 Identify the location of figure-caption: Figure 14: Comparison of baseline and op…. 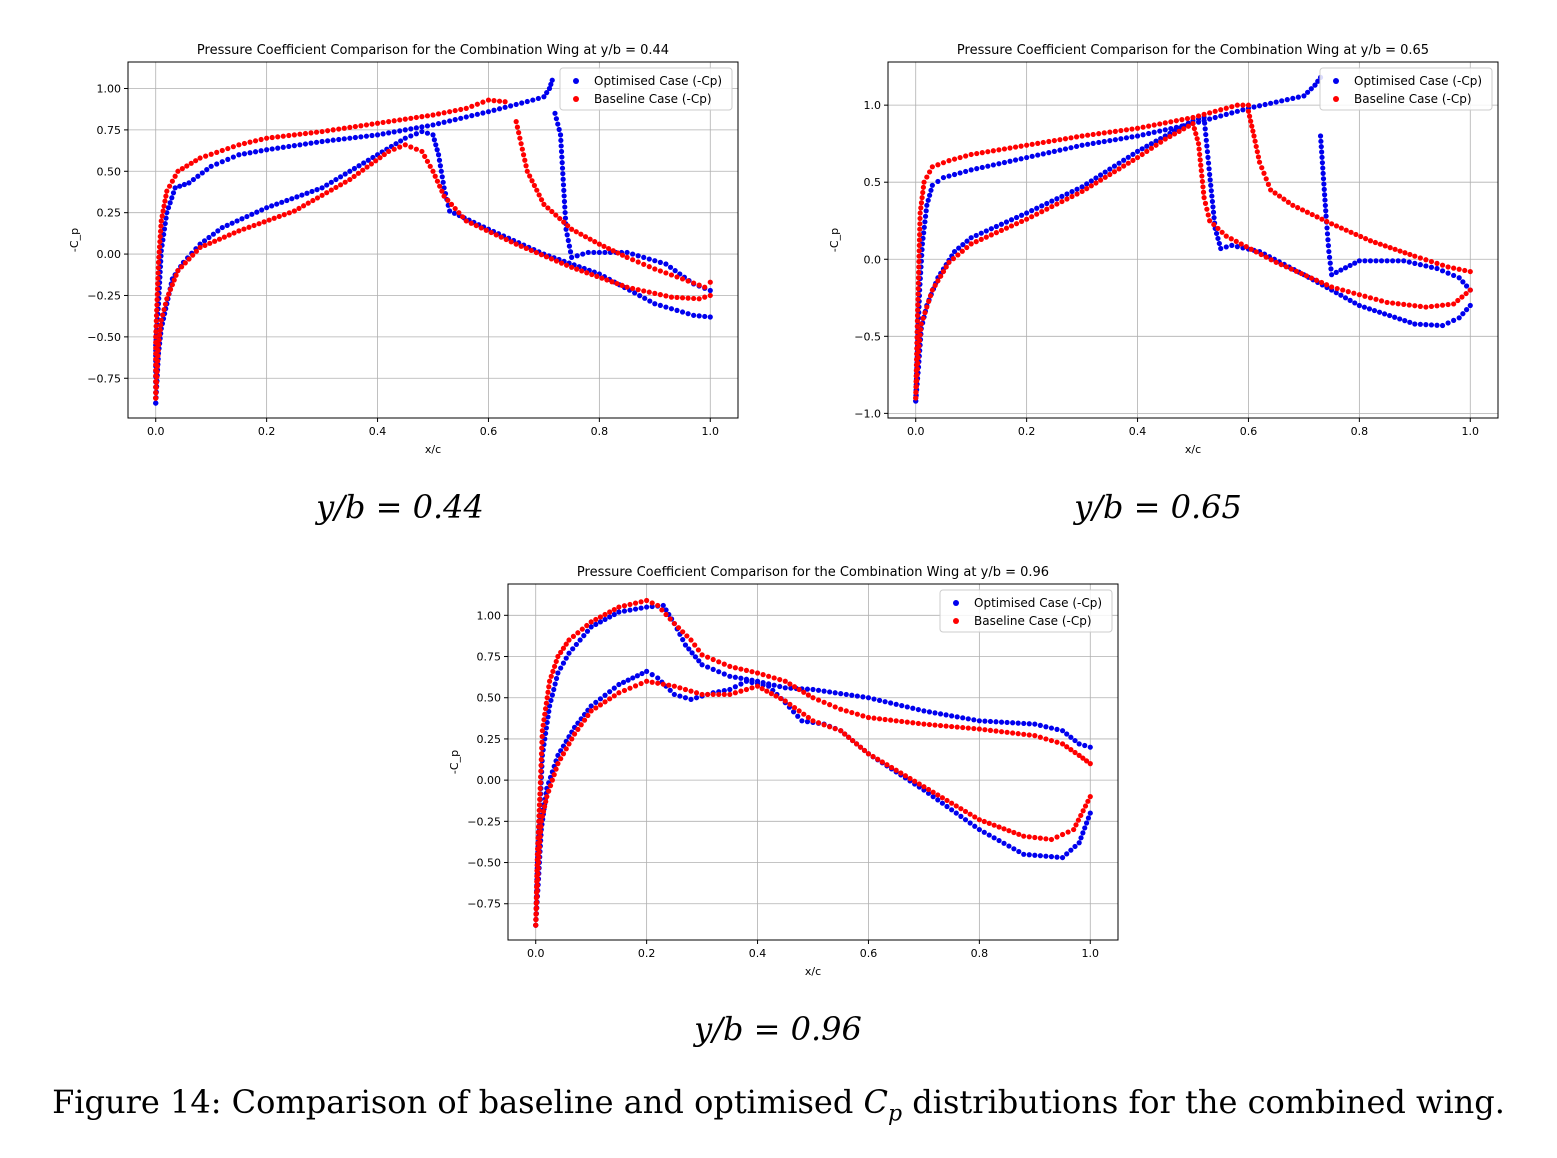
(778, 1105).